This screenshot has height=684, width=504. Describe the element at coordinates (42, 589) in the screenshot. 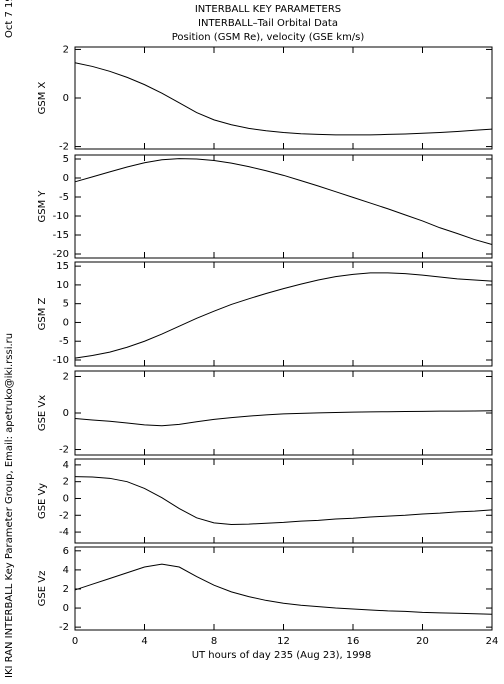

I see `y-axis-label: GSE Vz` at that location.